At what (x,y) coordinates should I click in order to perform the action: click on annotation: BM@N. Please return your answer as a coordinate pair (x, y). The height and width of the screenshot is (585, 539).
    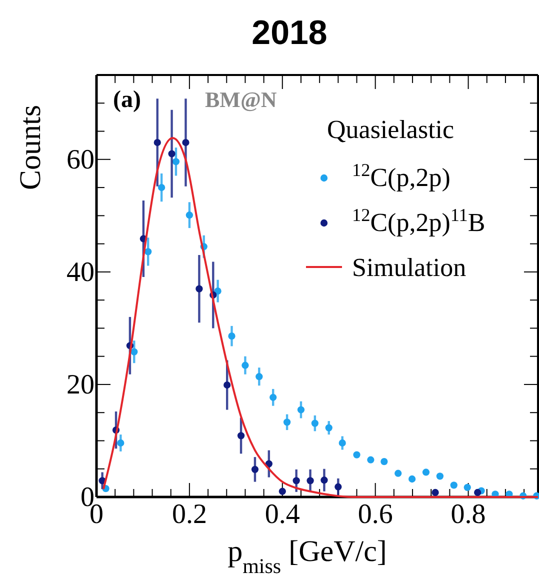
    Looking at the image, I should click on (241, 99).